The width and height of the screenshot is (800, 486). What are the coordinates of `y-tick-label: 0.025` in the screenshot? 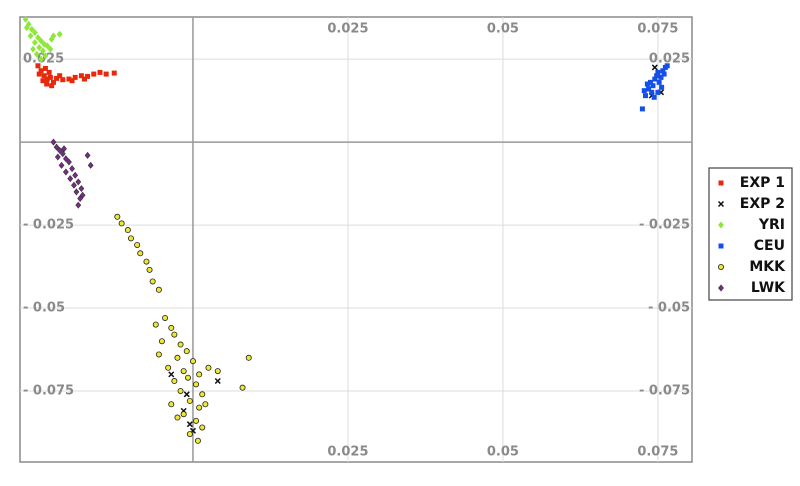 It's located at (669, 59).